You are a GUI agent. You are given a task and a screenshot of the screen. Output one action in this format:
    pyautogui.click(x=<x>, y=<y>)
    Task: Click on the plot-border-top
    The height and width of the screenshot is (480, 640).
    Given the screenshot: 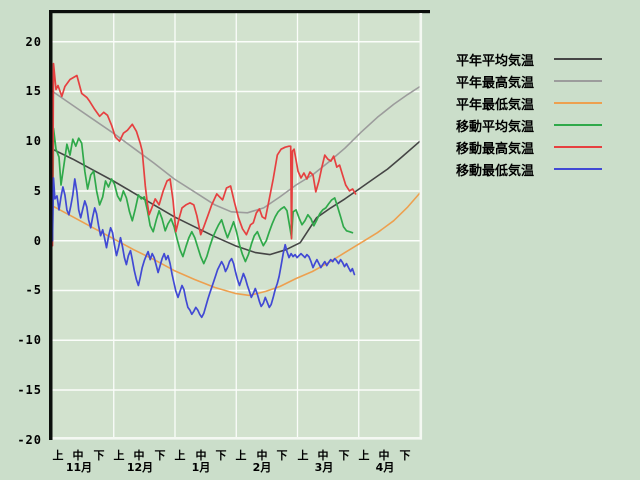 What is the action you would take?
    pyautogui.click(x=239, y=12)
    